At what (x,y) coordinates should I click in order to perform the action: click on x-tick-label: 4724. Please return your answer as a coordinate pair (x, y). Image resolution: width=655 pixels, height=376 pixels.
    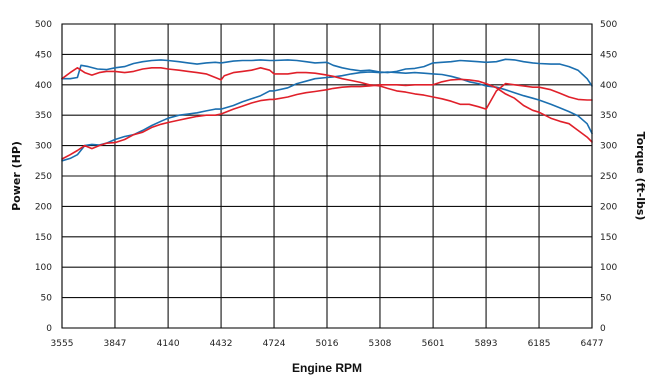
    Looking at the image, I should click on (274, 344).